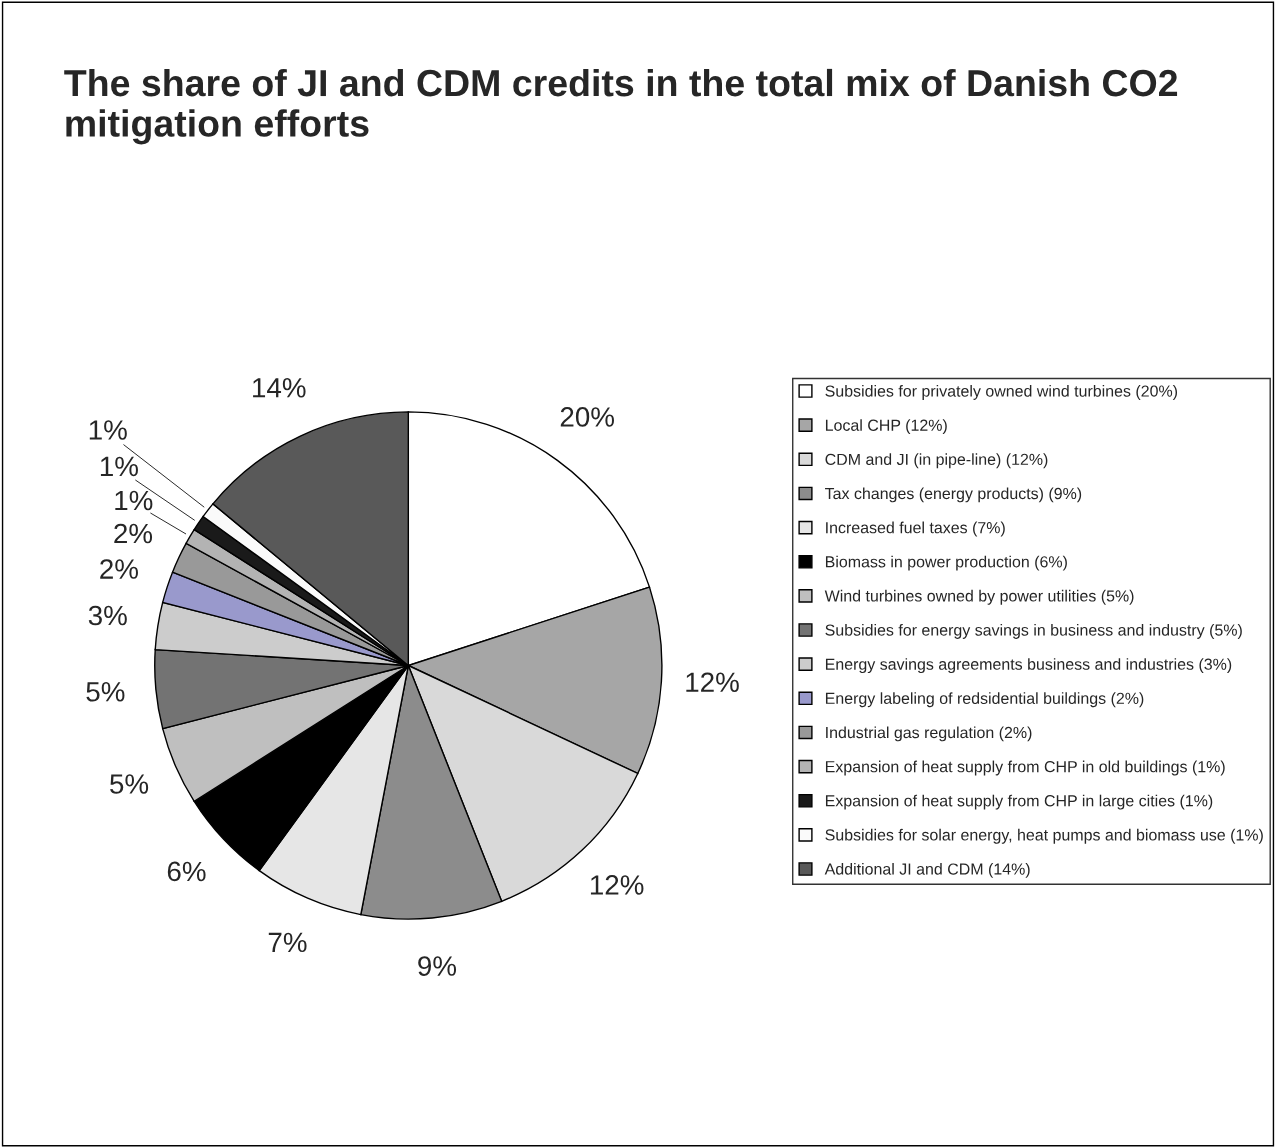 The height and width of the screenshot is (1148, 1276). What do you see at coordinates (1028, 666) in the screenshot?
I see `legend-label: Energy savings agreements business and industries (3%)` at bounding box center [1028, 666].